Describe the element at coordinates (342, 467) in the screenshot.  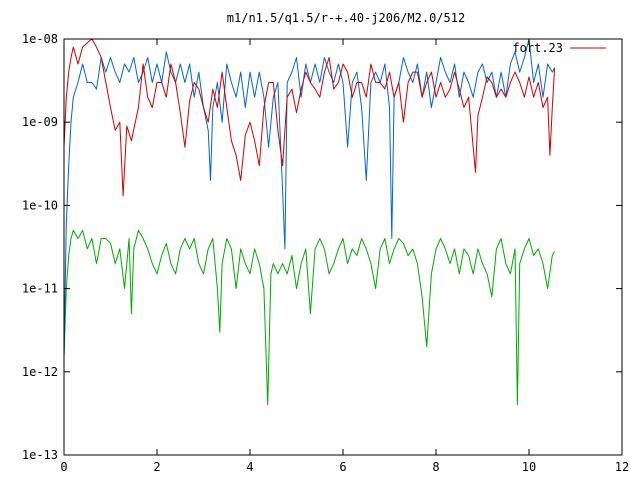
I see `x-tick-label: 6` at that location.